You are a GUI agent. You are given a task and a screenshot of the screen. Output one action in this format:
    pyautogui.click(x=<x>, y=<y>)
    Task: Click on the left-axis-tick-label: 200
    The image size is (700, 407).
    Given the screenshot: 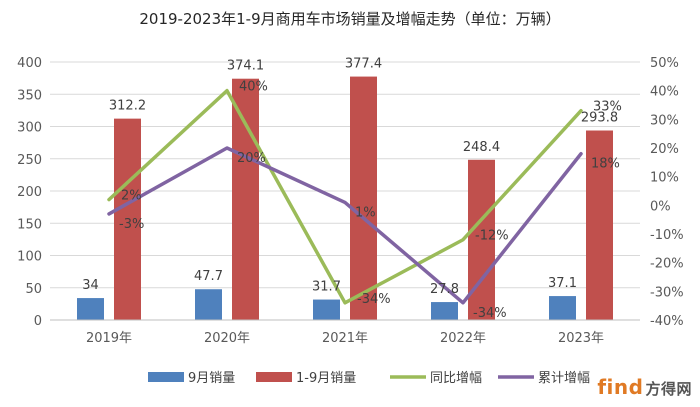 What is the action you would take?
    pyautogui.click(x=29, y=192)
    